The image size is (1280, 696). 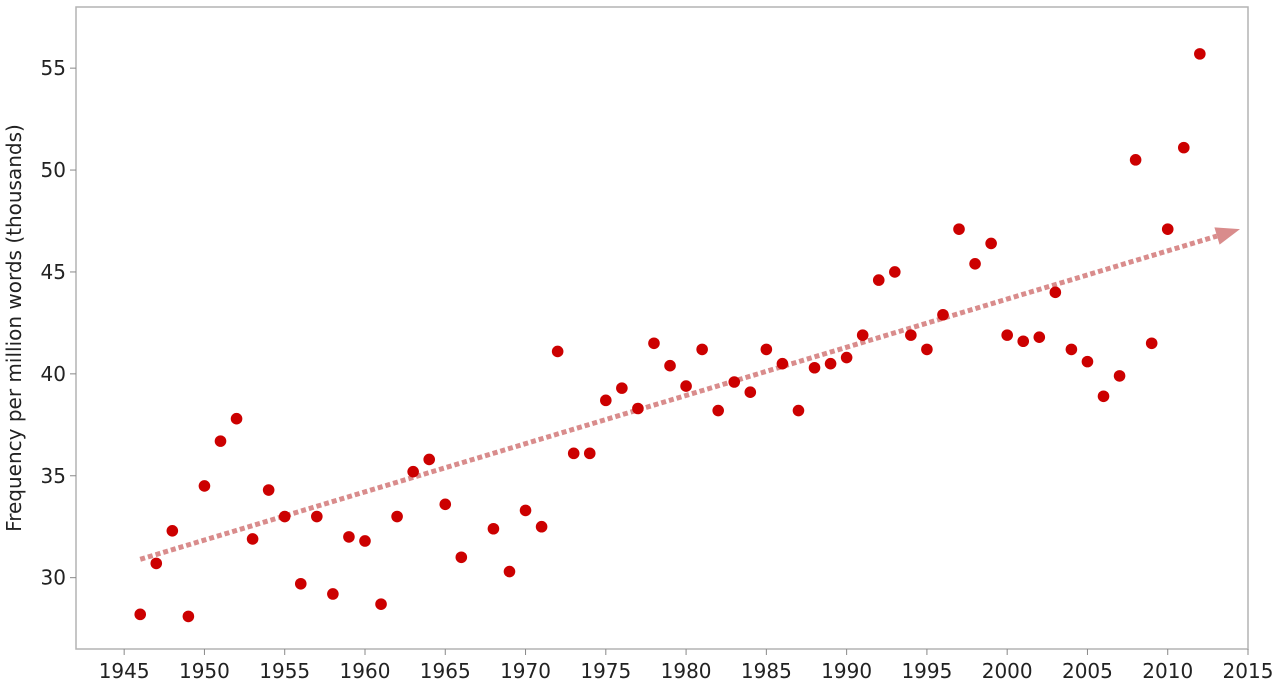 I want to click on trend-arrow-head, so click(x=1227, y=236).